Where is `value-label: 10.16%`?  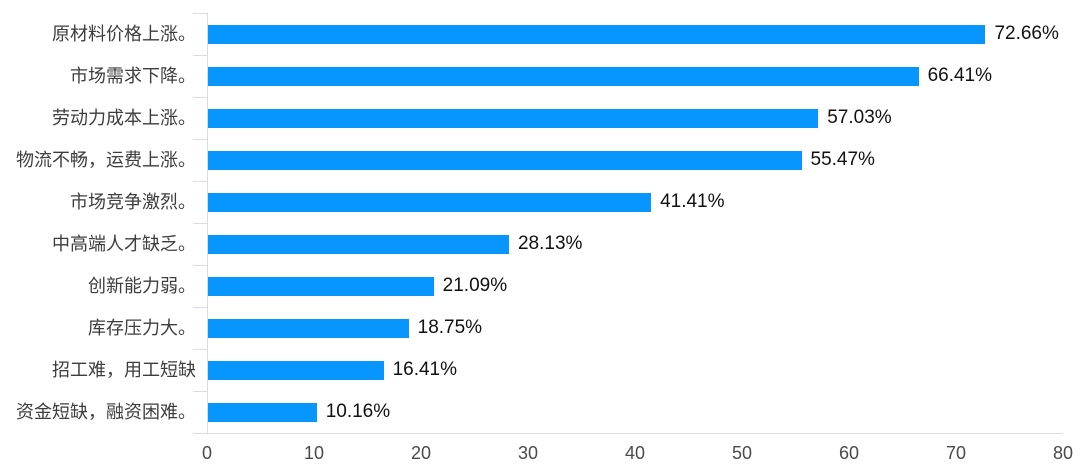
value-label: 10.16% is located at coordinates (358, 411).